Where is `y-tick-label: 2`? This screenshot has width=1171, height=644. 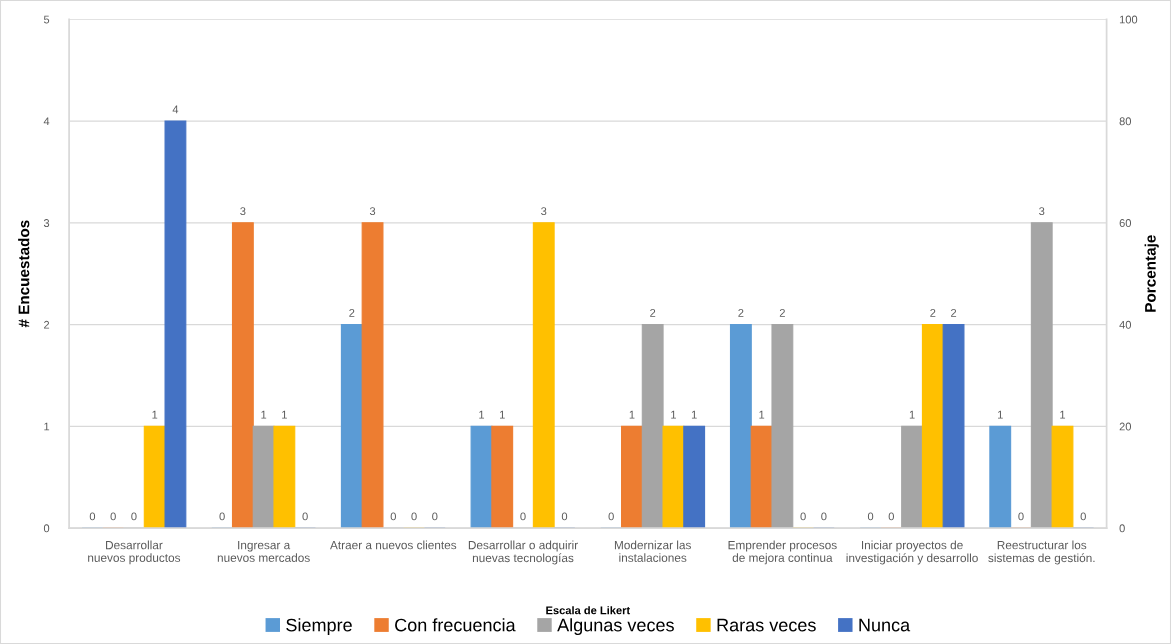 y-tick-label: 2 is located at coordinates (47, 324).